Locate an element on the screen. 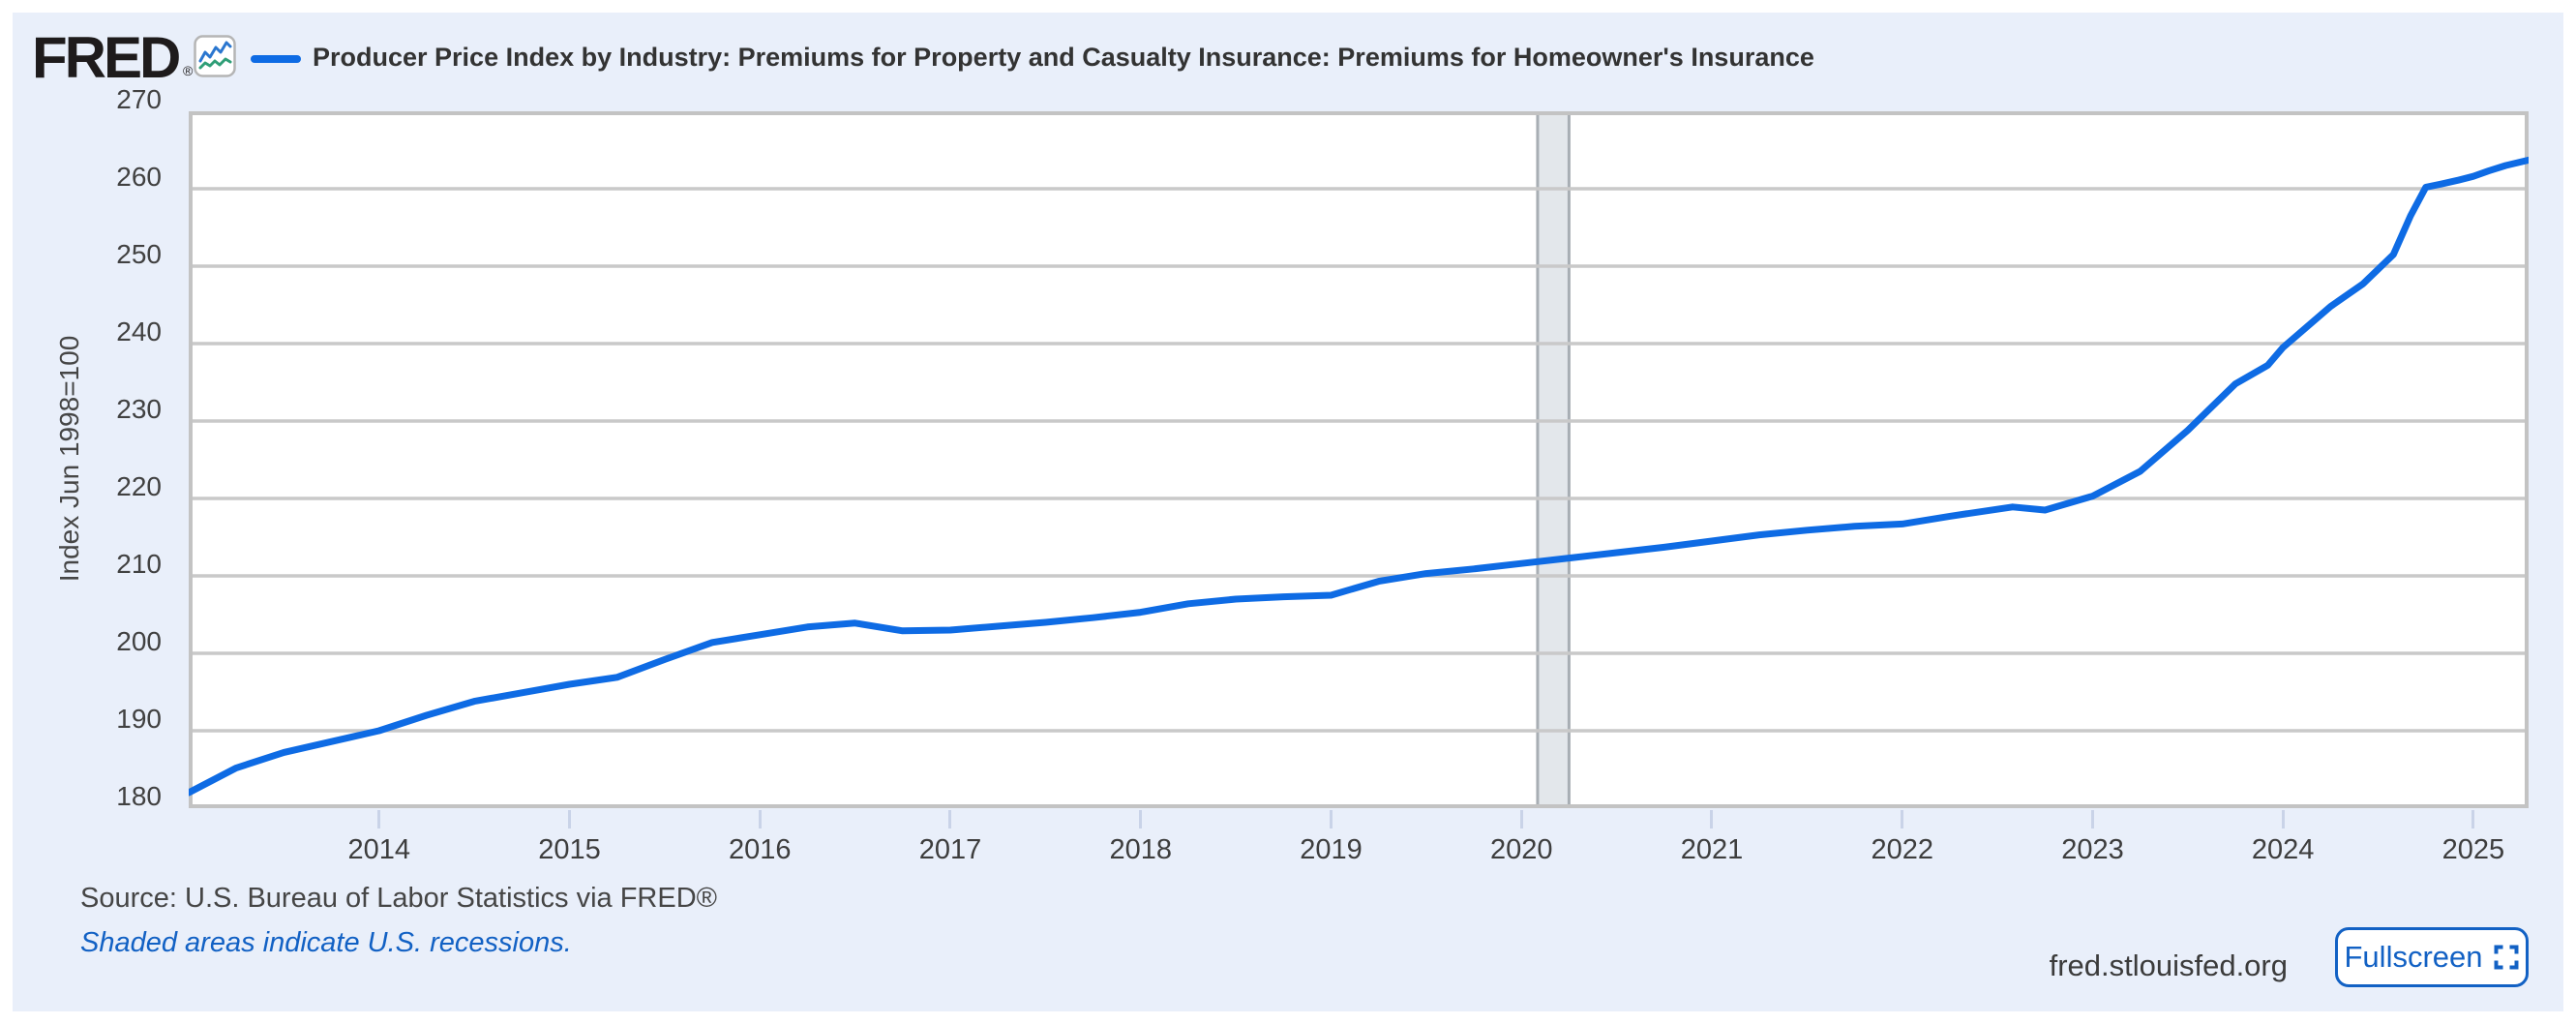 The height and width of the screenshot is (1024, 2576). y-tick-label: 240 is located at coordinates (139, 331).